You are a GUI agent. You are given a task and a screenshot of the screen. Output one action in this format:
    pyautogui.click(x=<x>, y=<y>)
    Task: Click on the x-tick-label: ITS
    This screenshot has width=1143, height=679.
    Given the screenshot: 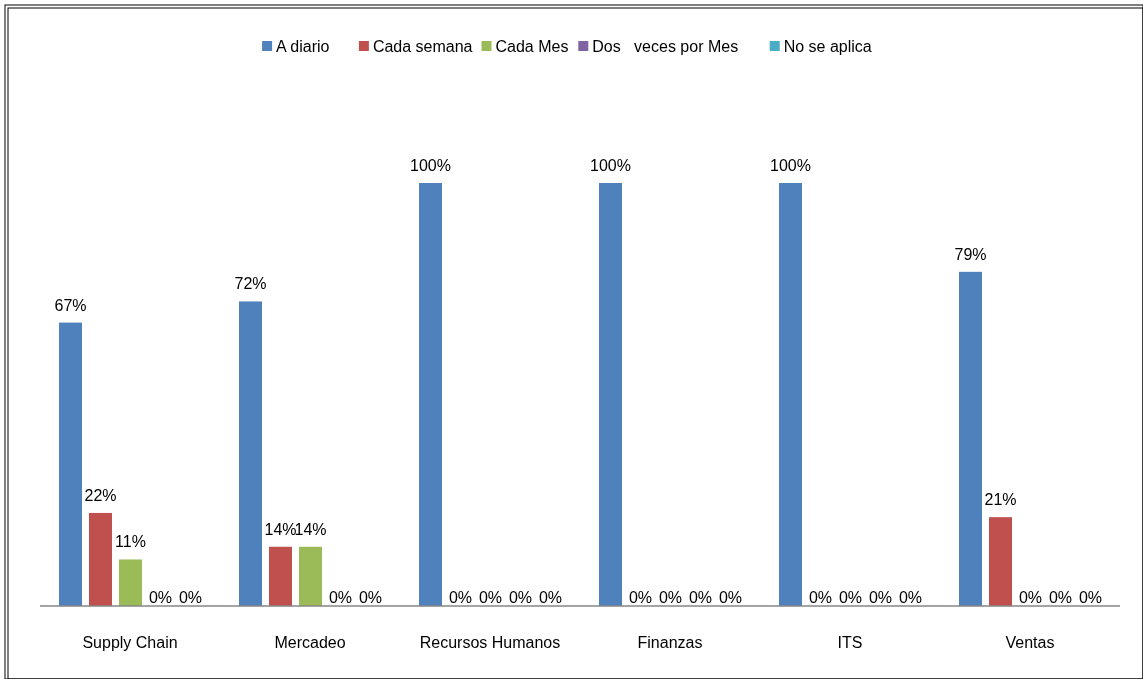 What is the action you would take?
    pyautogui.click(x=850, y=642)
    